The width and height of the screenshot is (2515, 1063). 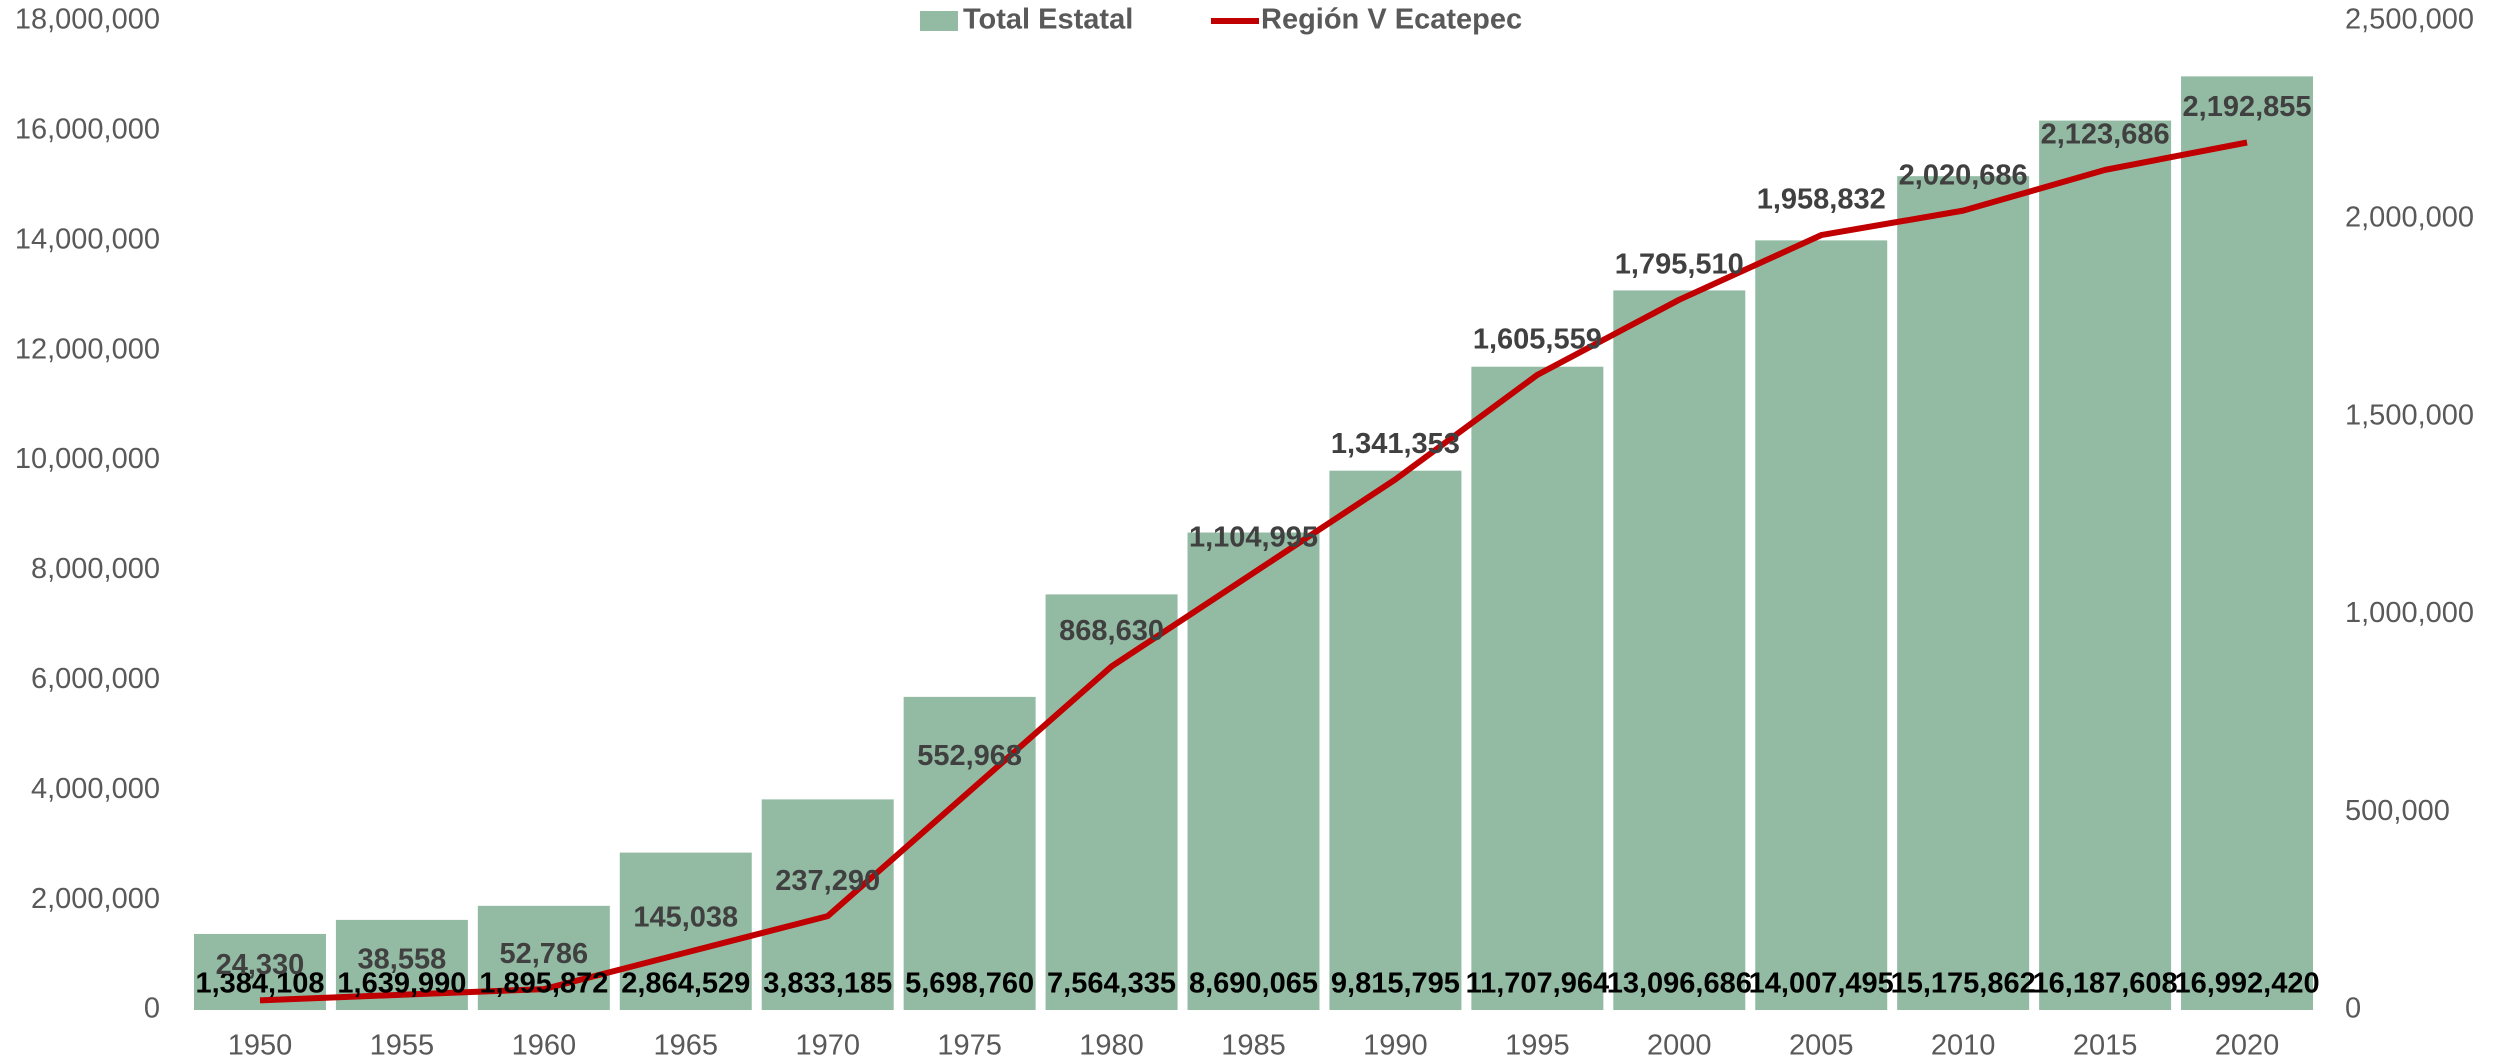 I want to click on data-label: 7,564,335, so click(x=1111, y=984).